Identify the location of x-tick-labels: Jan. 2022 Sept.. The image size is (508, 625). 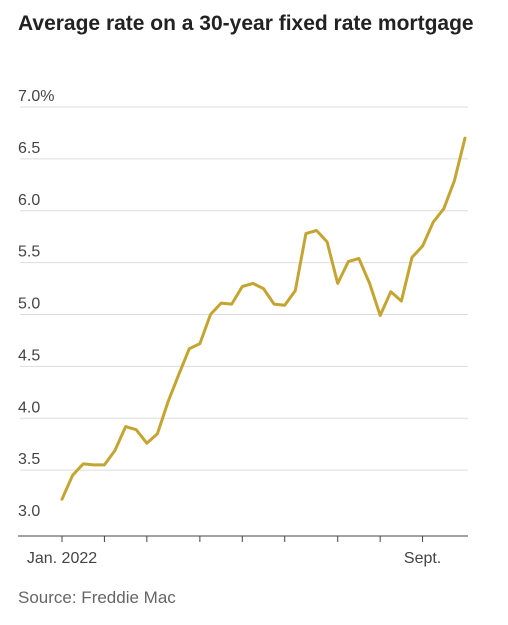
(234, 558).